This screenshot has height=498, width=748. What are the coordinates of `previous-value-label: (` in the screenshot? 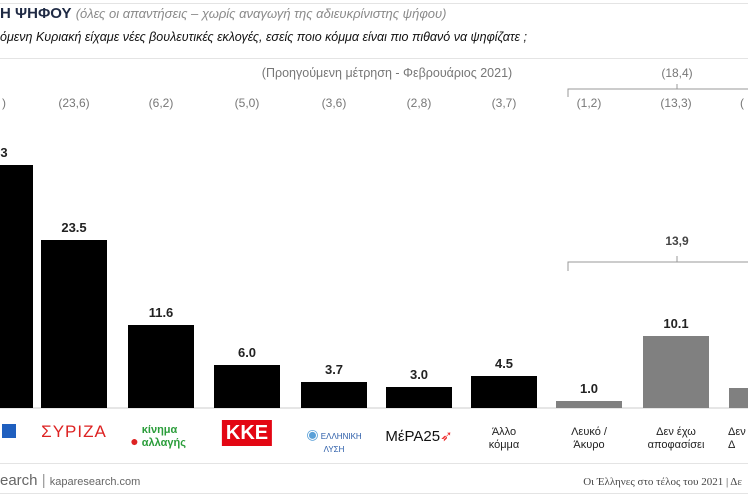 It's located at (742, 103).